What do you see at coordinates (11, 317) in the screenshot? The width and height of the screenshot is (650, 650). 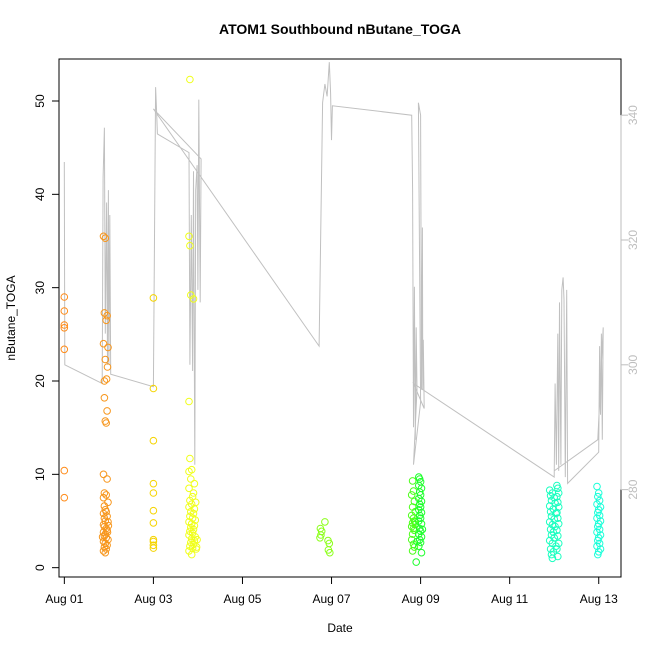 I see `y-axis-label: nButane_TOGA` at bounding box center [11, 317].